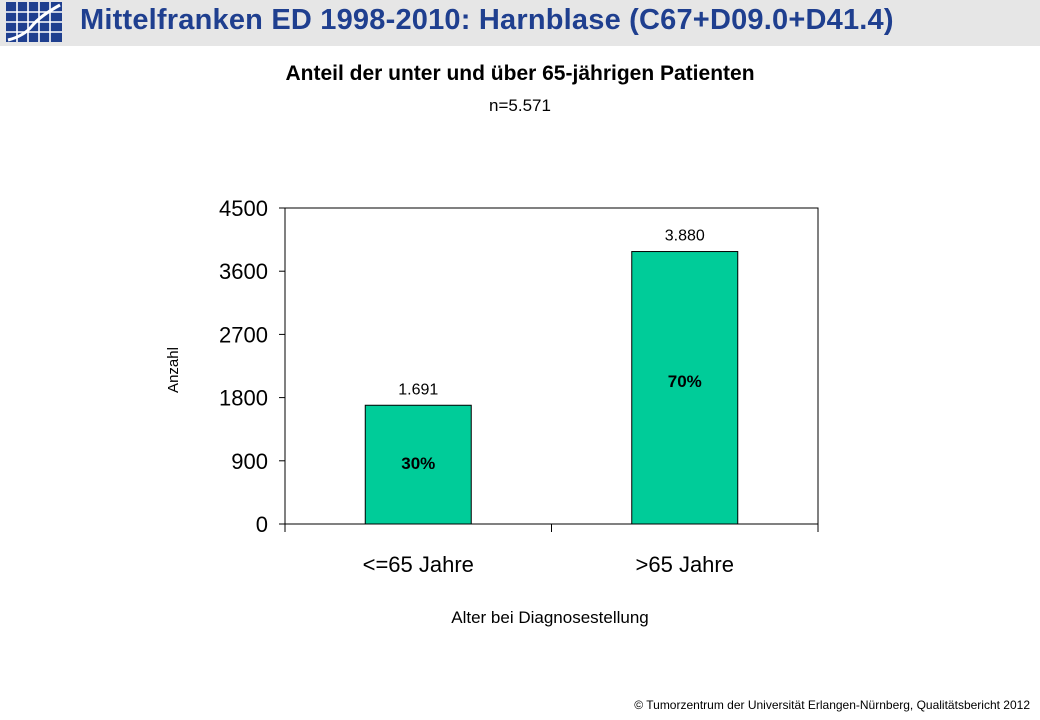 The width and height of the screenshot is (1040, 720). What do you see at coordinates (262, 524) in the screenshot?
I see `y-tick-label: 0` at bounding box center [262, 524].